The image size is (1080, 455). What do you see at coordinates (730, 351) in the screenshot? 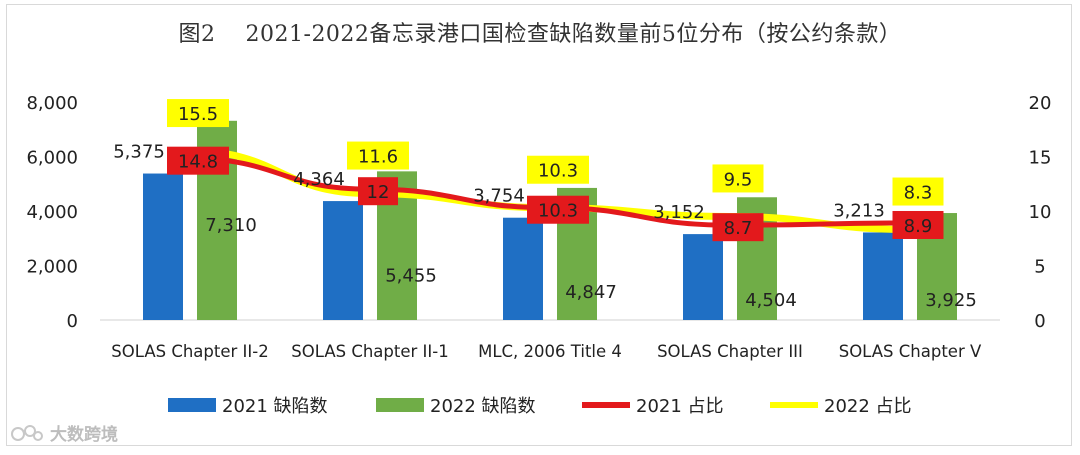
I see `x-axis-tick-label: SOLAS Chapter III` at bounding box center [730, 351].